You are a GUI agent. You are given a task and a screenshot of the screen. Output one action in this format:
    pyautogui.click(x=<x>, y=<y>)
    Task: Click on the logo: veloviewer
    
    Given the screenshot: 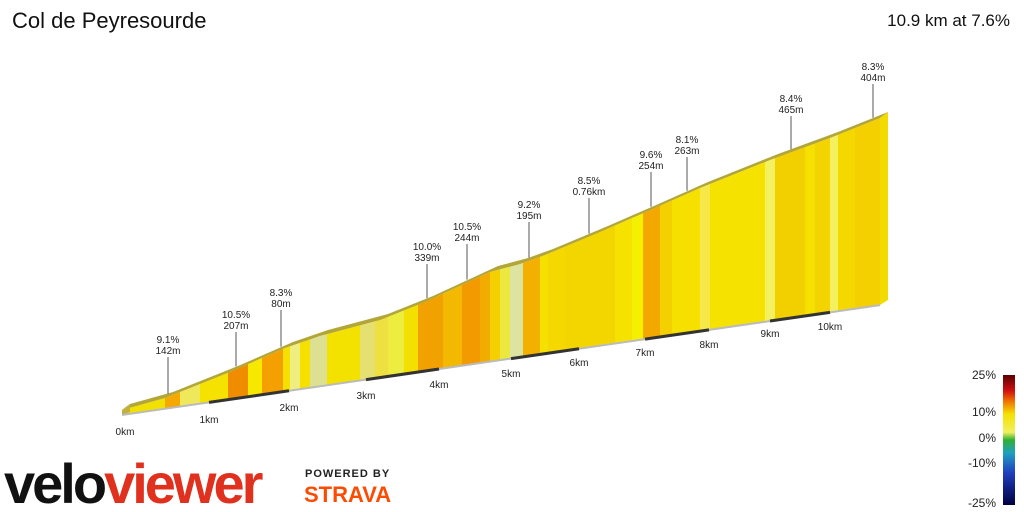 What is the action you would take?
    pyautogui.click(x=133, y=482)
    